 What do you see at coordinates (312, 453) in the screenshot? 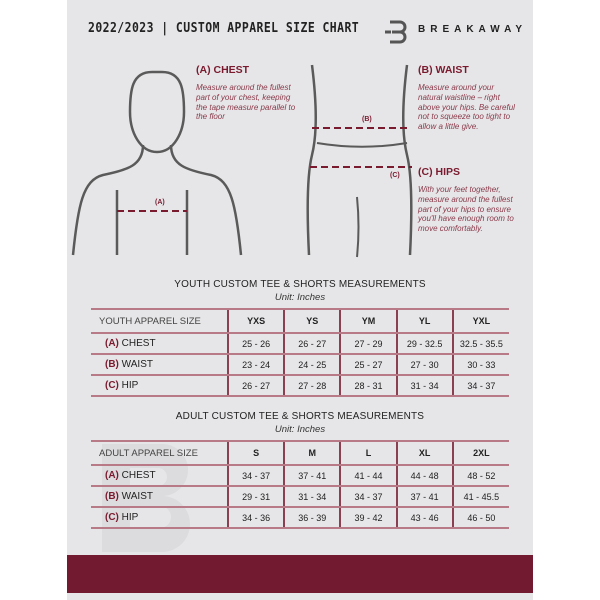
I see `size-label: M` at bounding box center [312, 453].